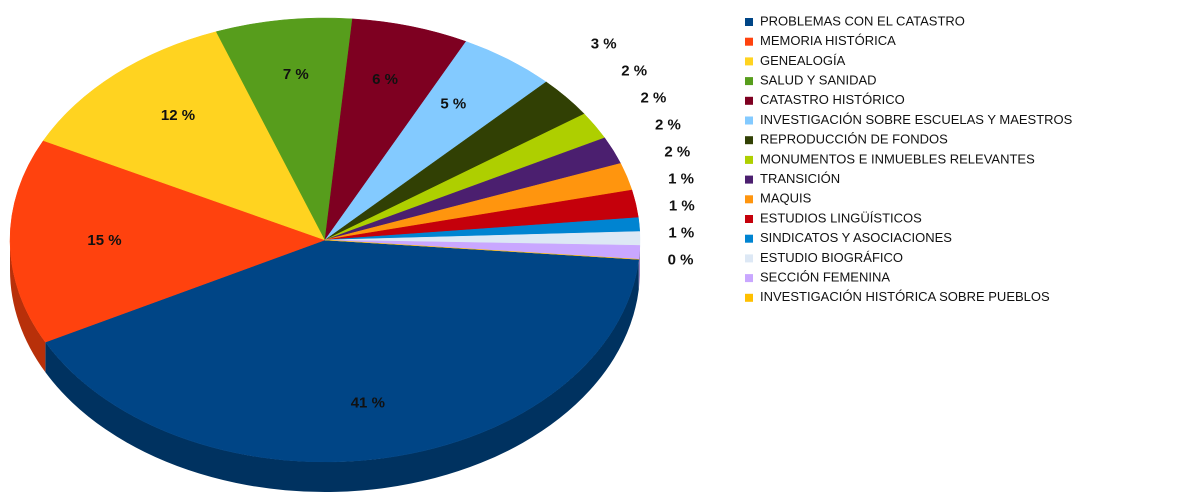  What do you see at coordinates (368, 402) in the screenshot?
I see `data-label: 41 %` at bounding box center [368, 402].